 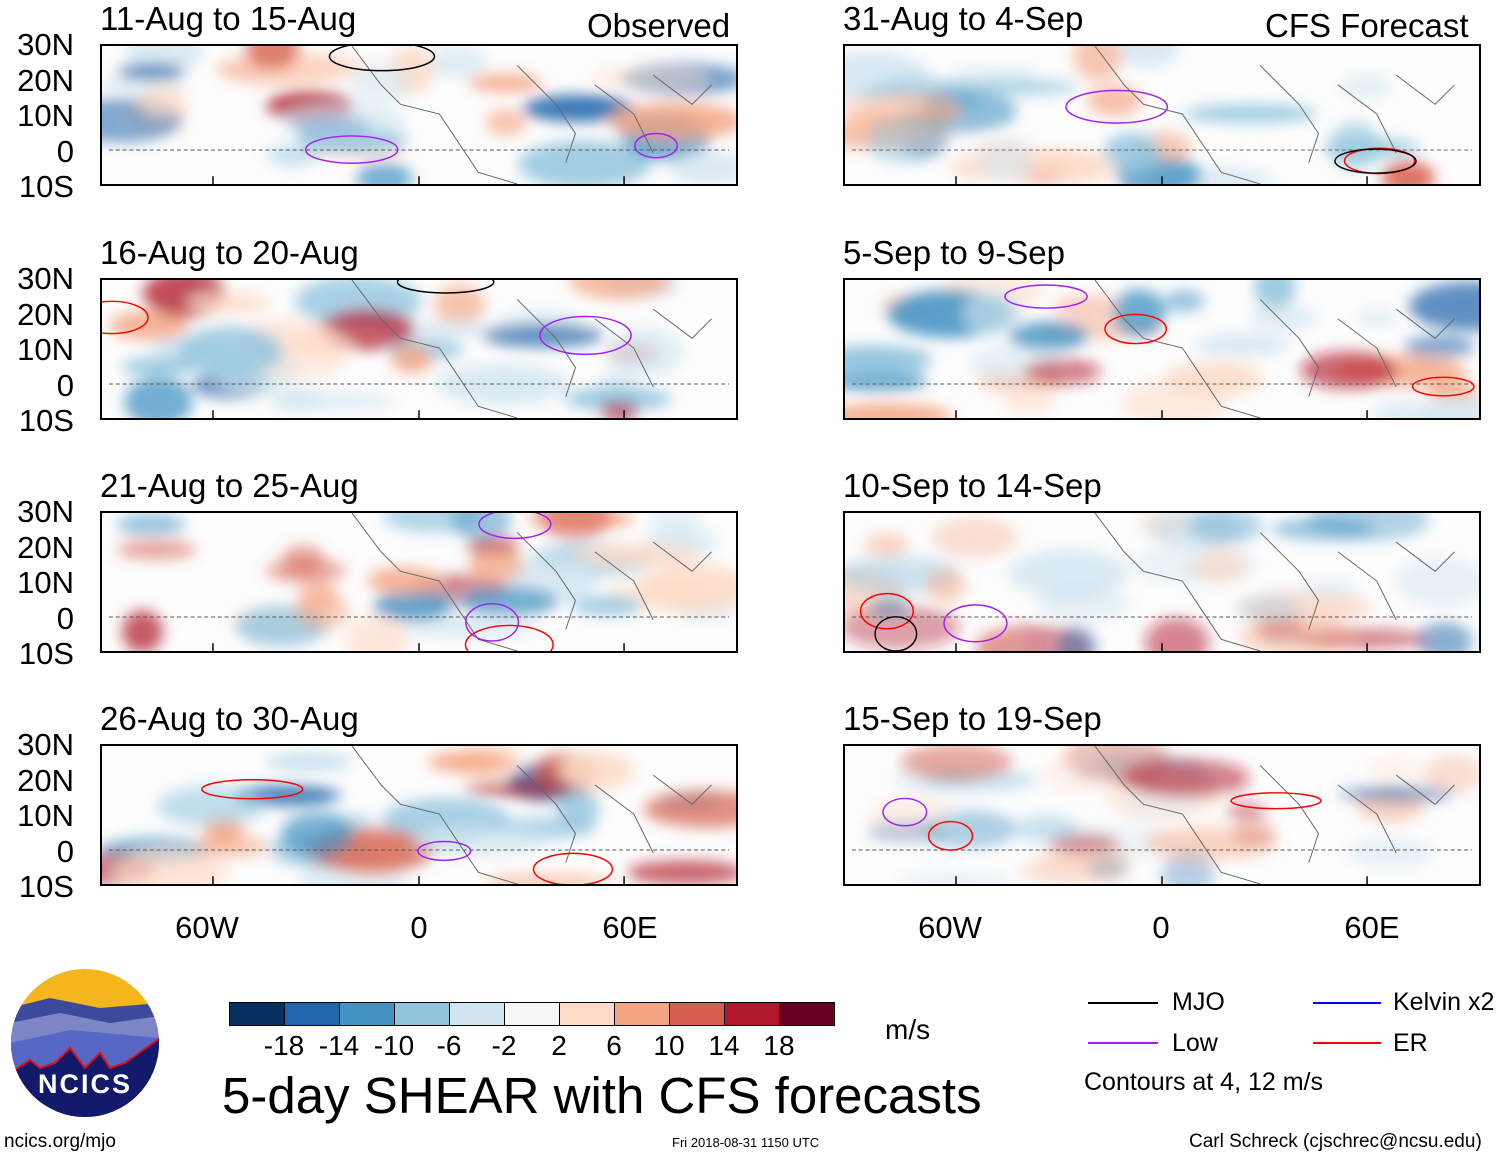 I want to click on panel-title: 10-Sep to 14-Sep, so click(x=972, y=485).